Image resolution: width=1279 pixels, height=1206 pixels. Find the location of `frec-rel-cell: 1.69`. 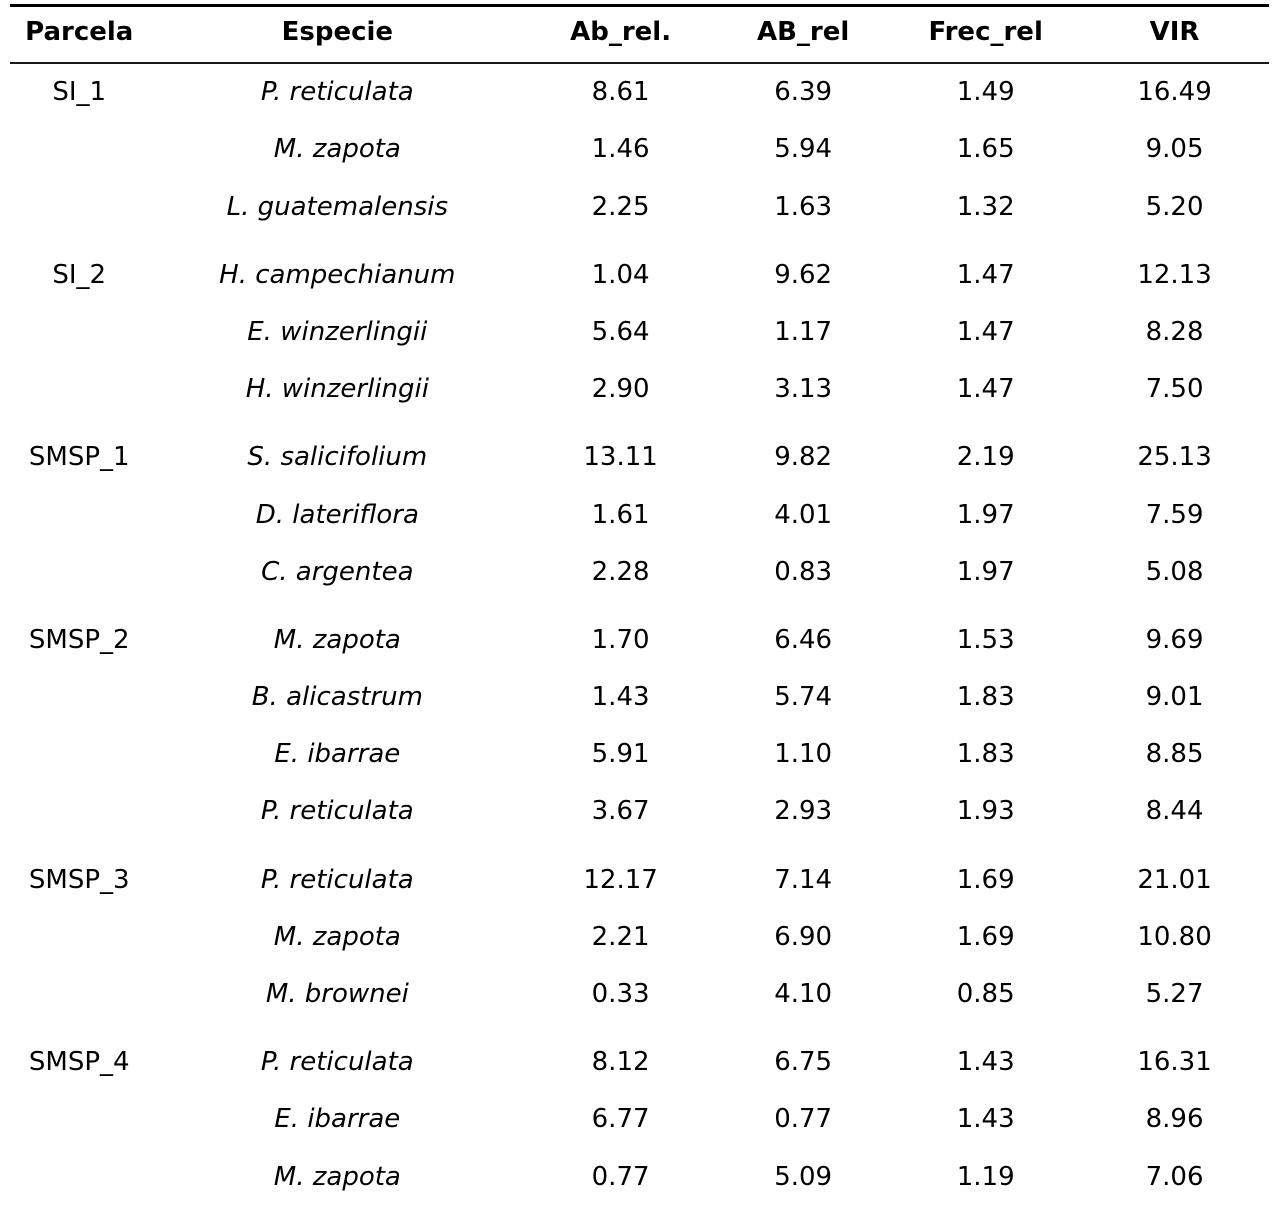

frec-rel-cell: 1.69 is located at coordinates (985, 879).